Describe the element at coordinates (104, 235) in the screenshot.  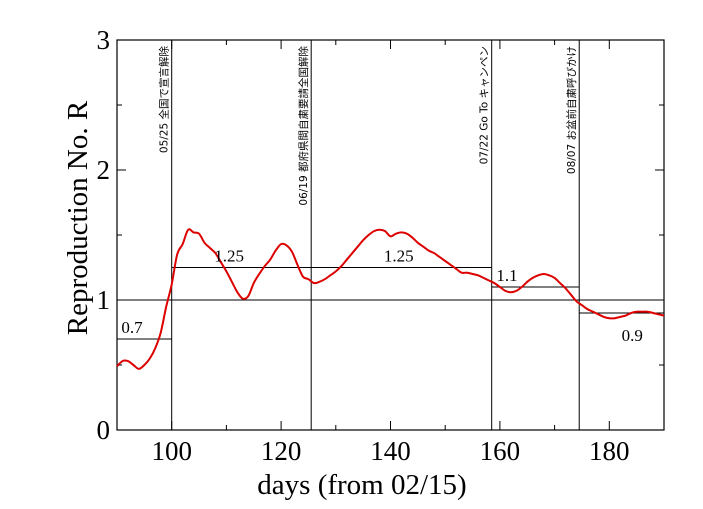
I see `y-tick-labels: 0 1 2 3` at that location.